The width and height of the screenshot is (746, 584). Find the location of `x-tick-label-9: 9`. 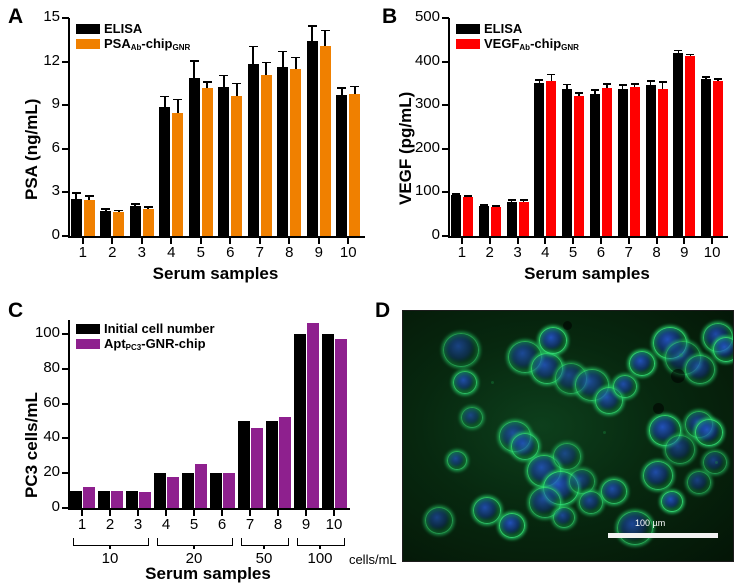

x-tick-label-9: 9 is located at coordinates (318, 252).